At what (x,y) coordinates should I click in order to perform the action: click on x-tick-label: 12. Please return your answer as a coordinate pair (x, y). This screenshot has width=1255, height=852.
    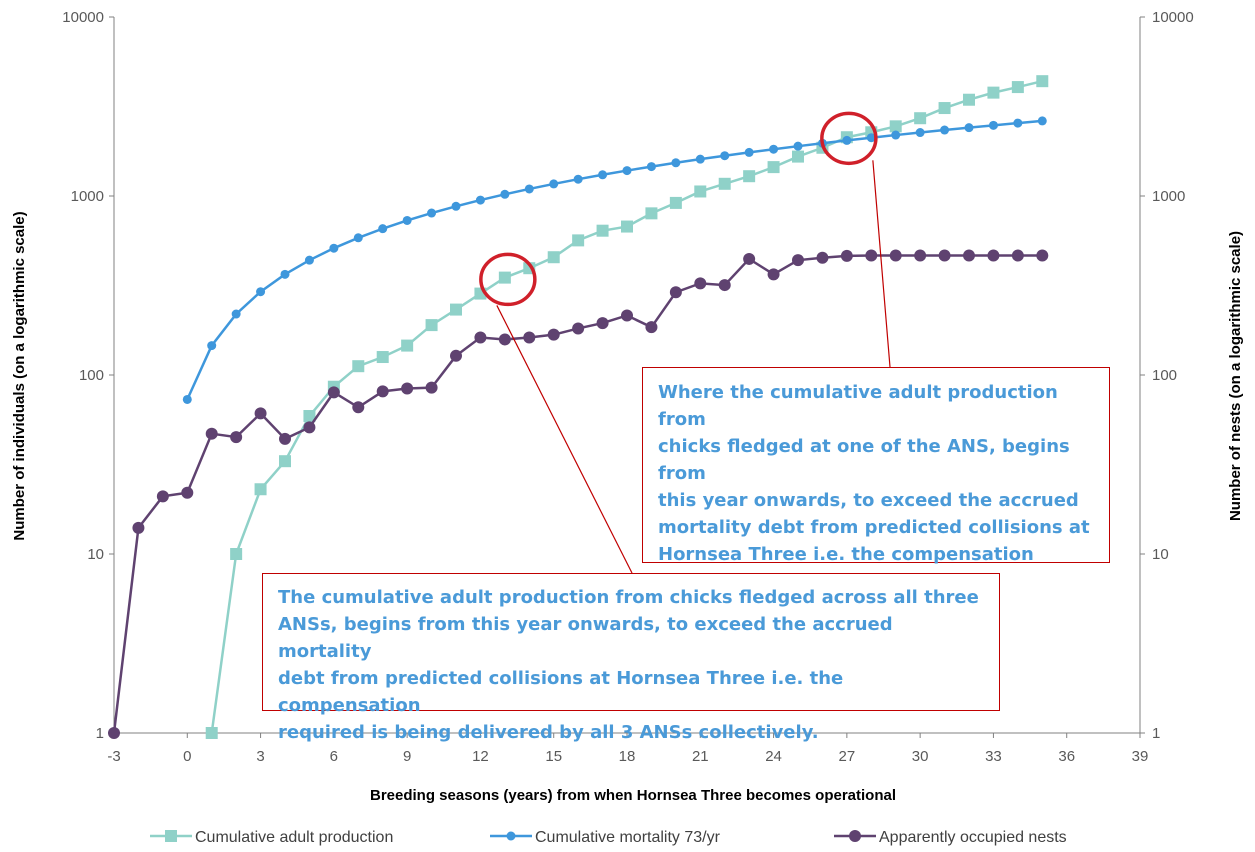
    Looking at the image, I should click on (480, 756).